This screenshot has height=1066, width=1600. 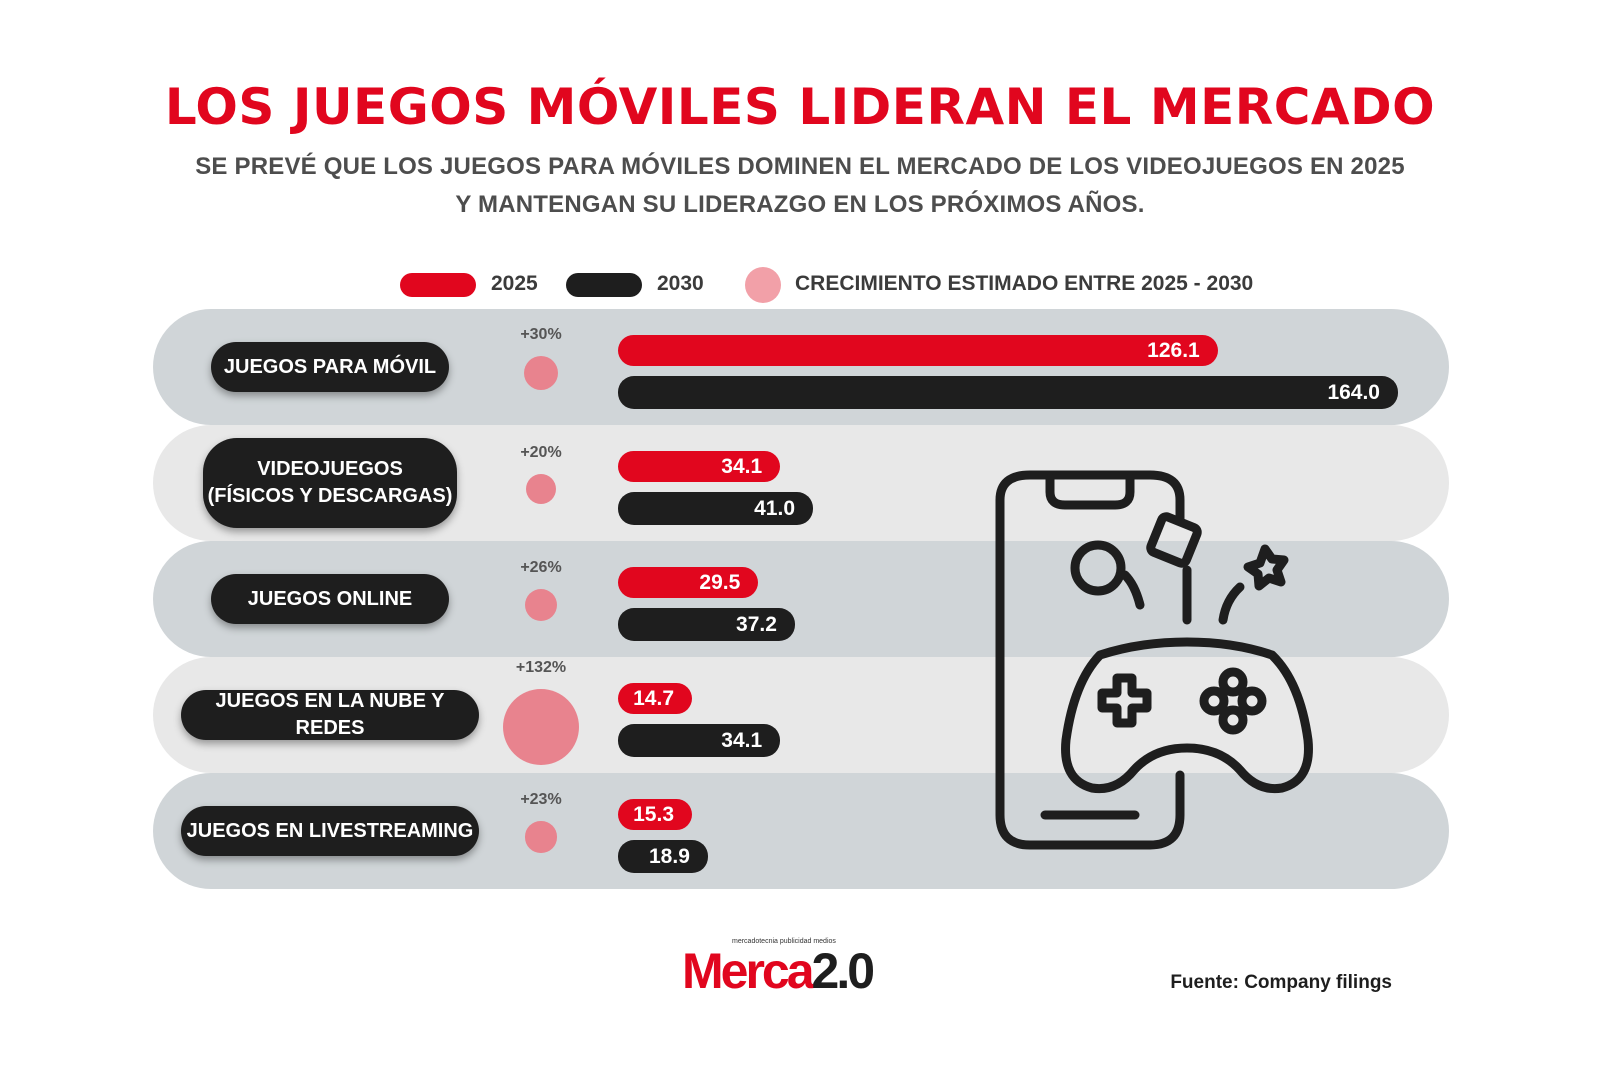 What do you see at coordinates (330, 599) in the screenshot?
I see `category-label: JUEGOS ONLINE` at bounding box center [330, 599].